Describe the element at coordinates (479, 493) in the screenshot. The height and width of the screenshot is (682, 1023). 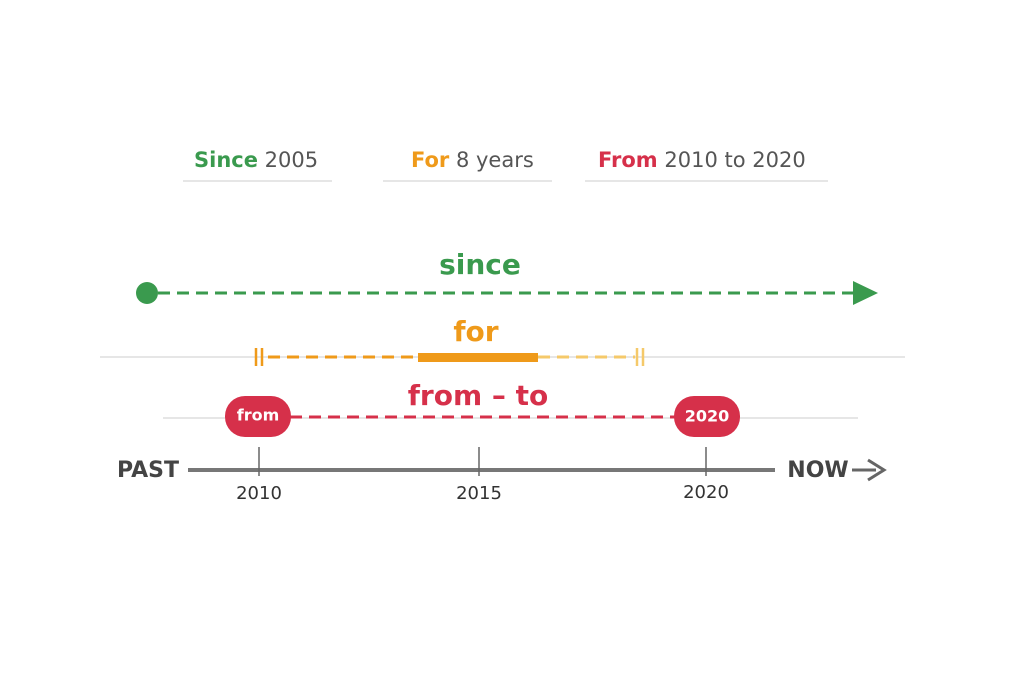
I see `tick-label: 2015` at that location.